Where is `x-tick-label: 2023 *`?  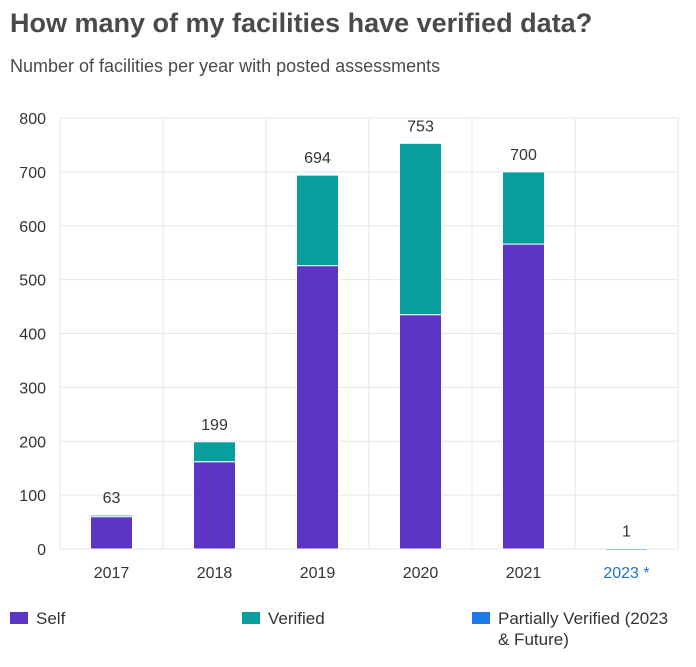 x-tick-label: 2023 * is located at coordinates (626, 573).